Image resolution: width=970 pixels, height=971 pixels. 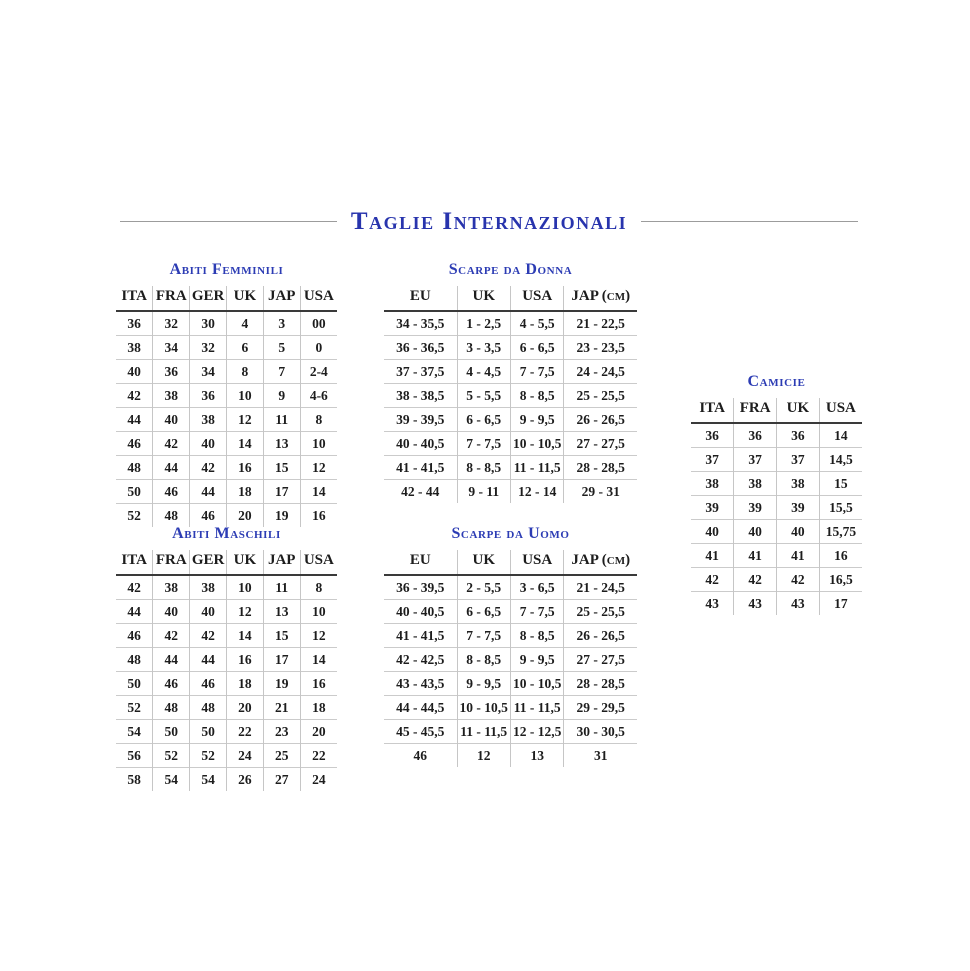 I want to click on table-row: 36 - 36,5 3 - 3,5 6 - 6,5 23 - 23,5, so click(x=510, y=347).